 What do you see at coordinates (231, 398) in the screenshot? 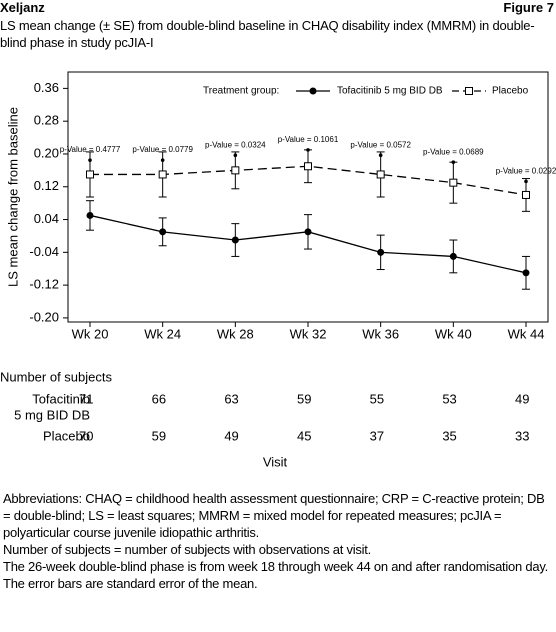
I see `subject-count: 63` at bounding box center [231, 398].